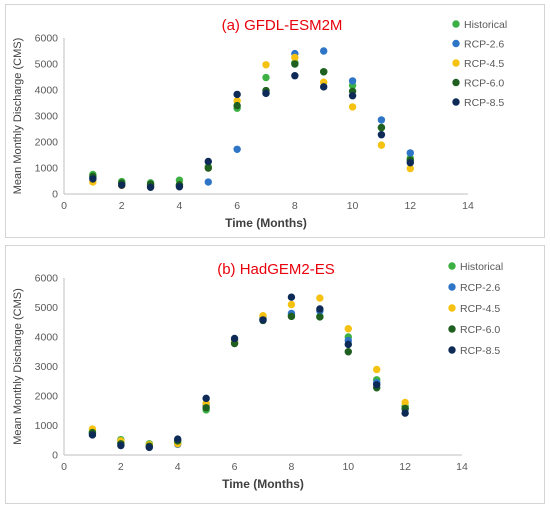 The image size is (550, 509). I want to click on chart-a-legend-label-rcp-2-6: RCP-2.6, so click(484, 45).